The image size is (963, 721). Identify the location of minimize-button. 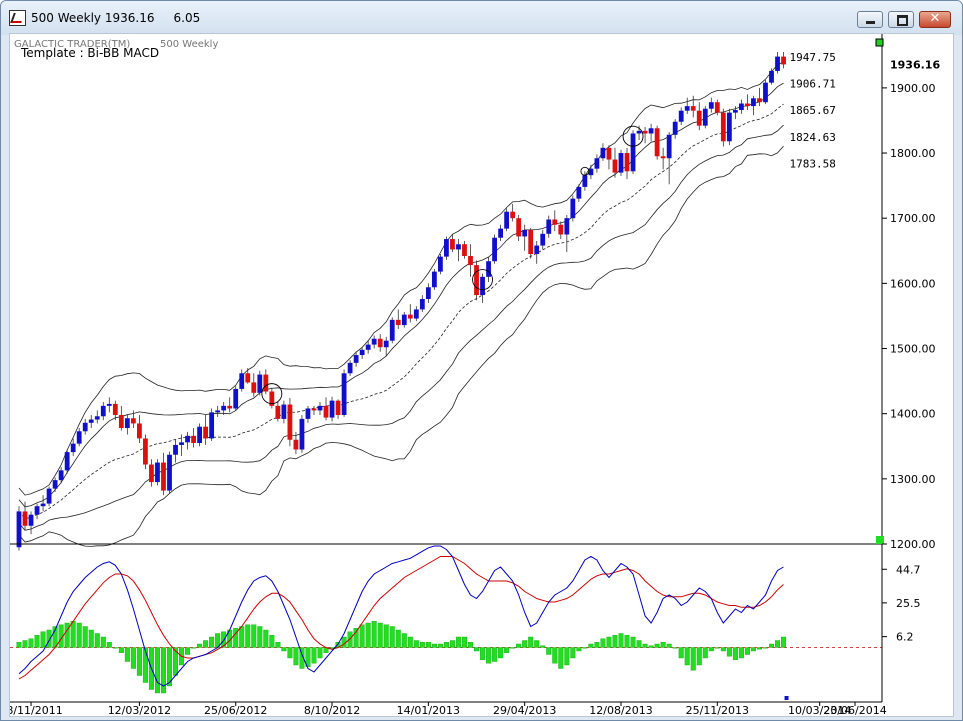
(870, 19).